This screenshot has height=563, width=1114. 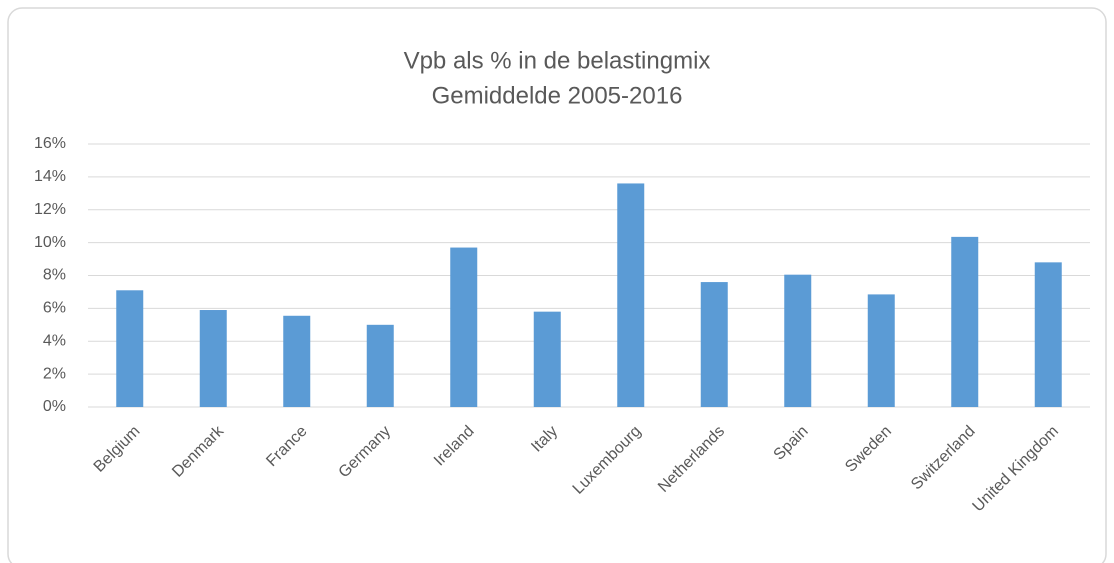 I want to click on y-tick-label: 16%, so click(x=50, y=143).